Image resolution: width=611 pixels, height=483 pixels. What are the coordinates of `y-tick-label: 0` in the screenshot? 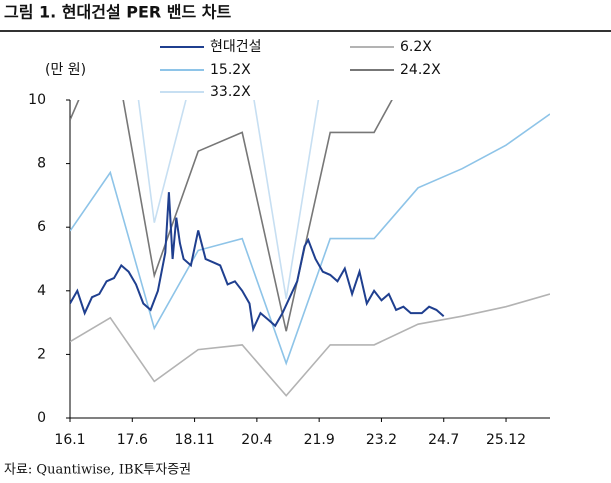 It's located at (41, 418).